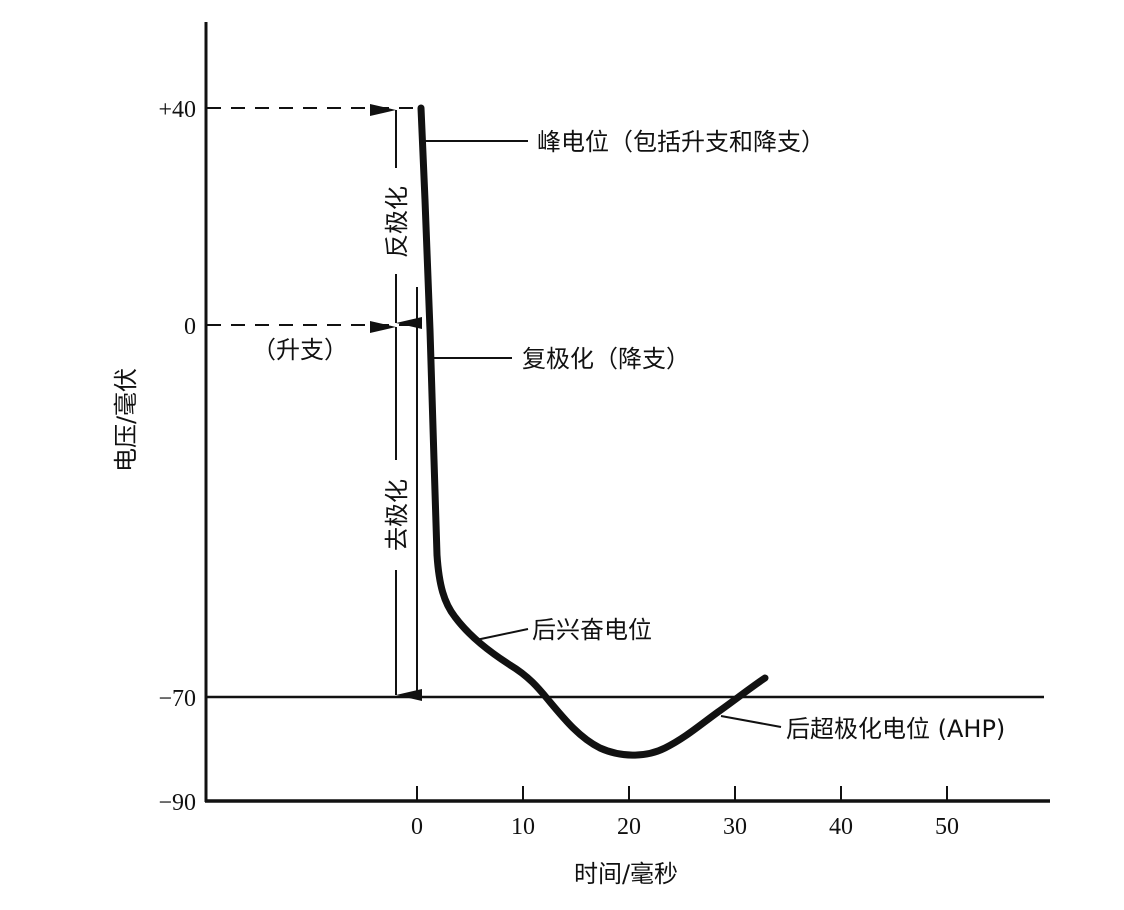 This screenshot has height=910, width=1124. I want to click on y-axis-title: 电压/毫伏, so click(126, 420).